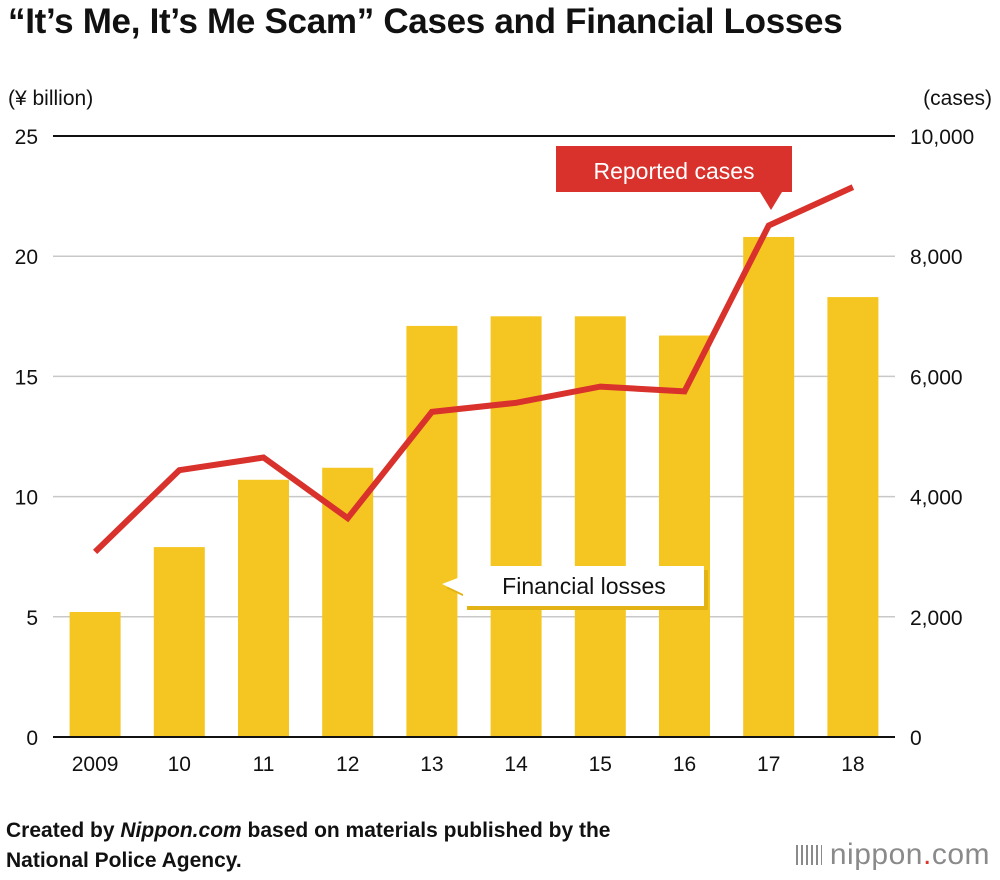 This screenshot has width=1000, height=880. Describe the element at coordinates (181, 830) in the screenshot. I see `source-note-publisher: Nippon.com` at that location.